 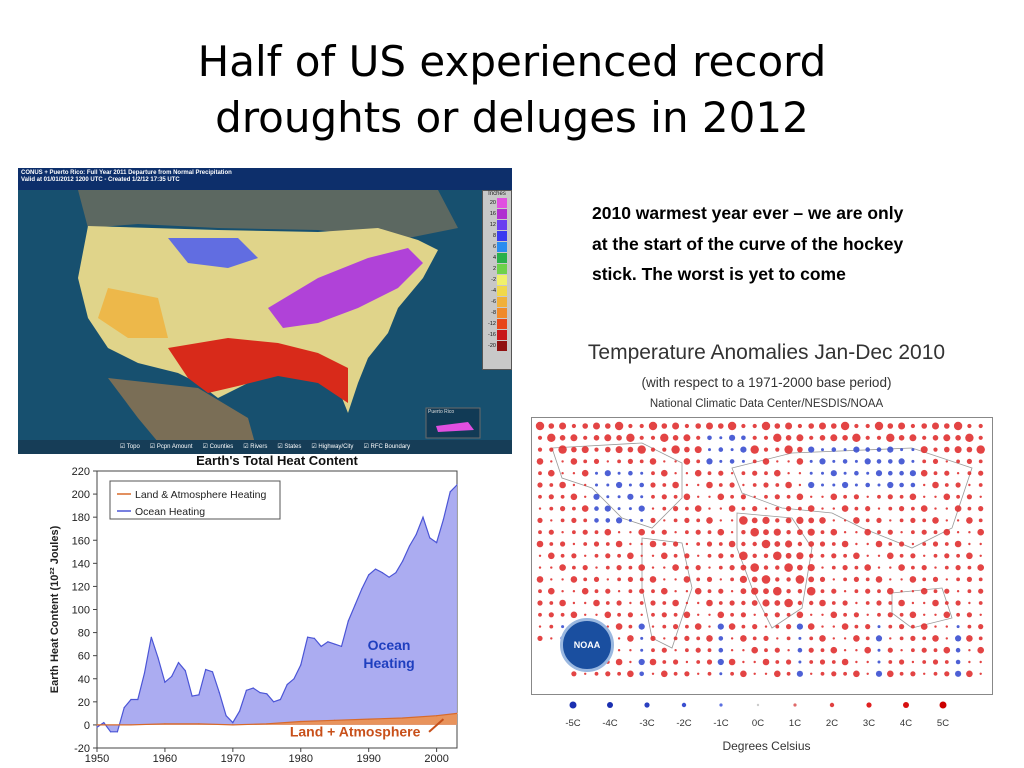 What do you see at coordinates (289, 447) in the screenshot?
I see `precipitation-footer-item: ☑ States` at bounding box center [289, 447].